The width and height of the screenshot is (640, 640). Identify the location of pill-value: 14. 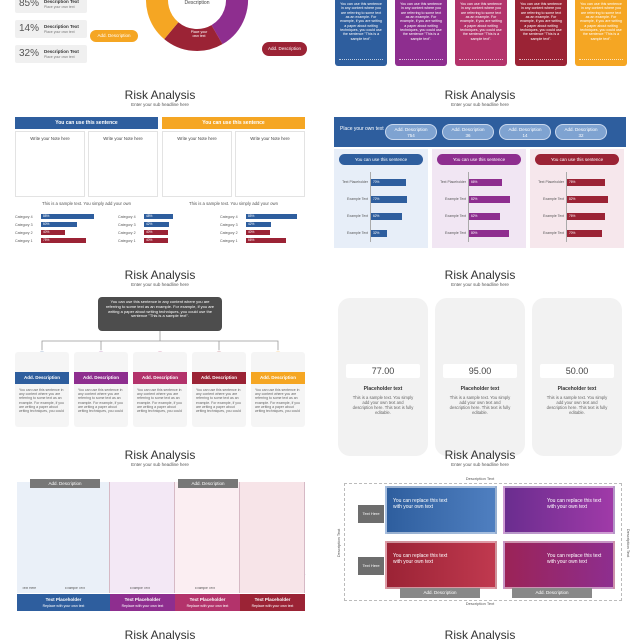
(525, 135).